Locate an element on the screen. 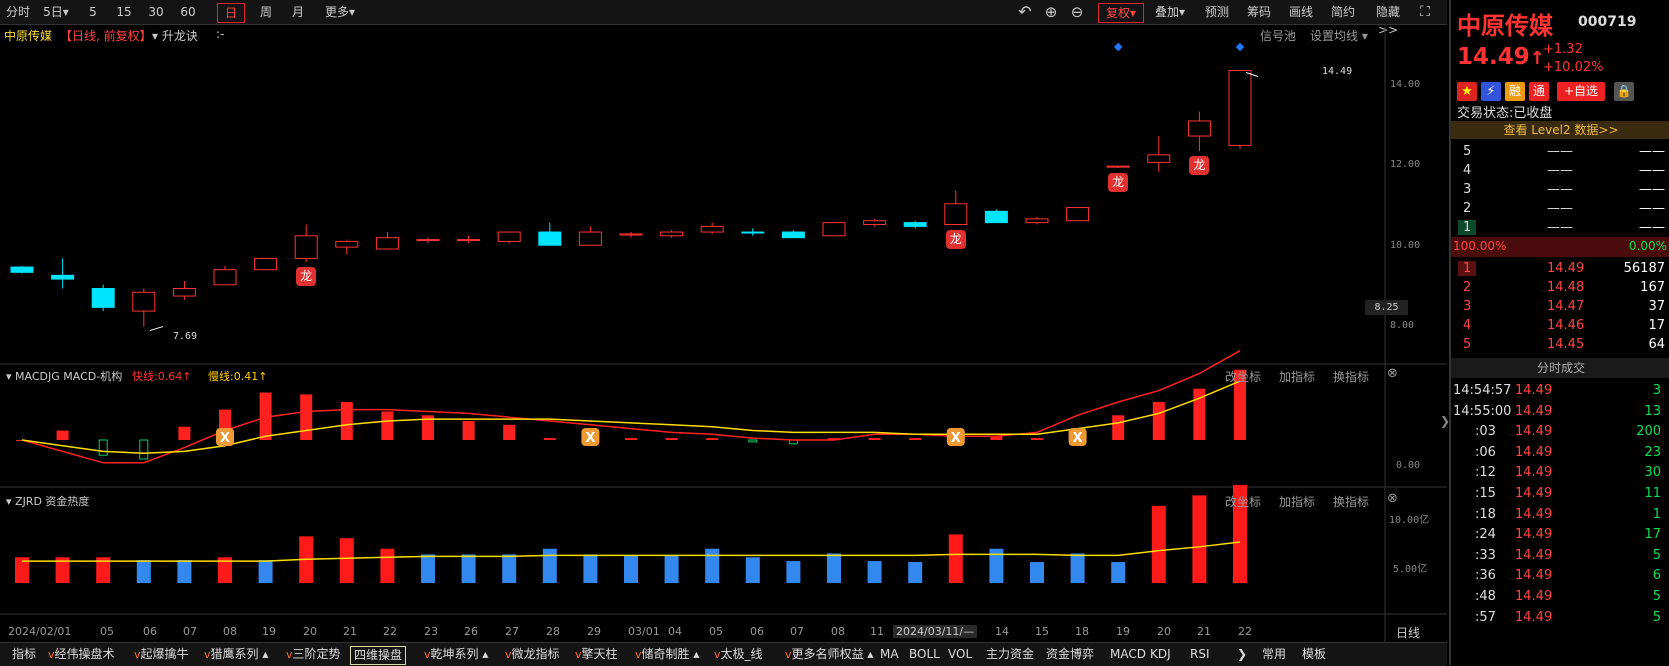 The image size is (1669, 666). indicator-tab: v起爆擒牛 is located at coordinates (161, 654).